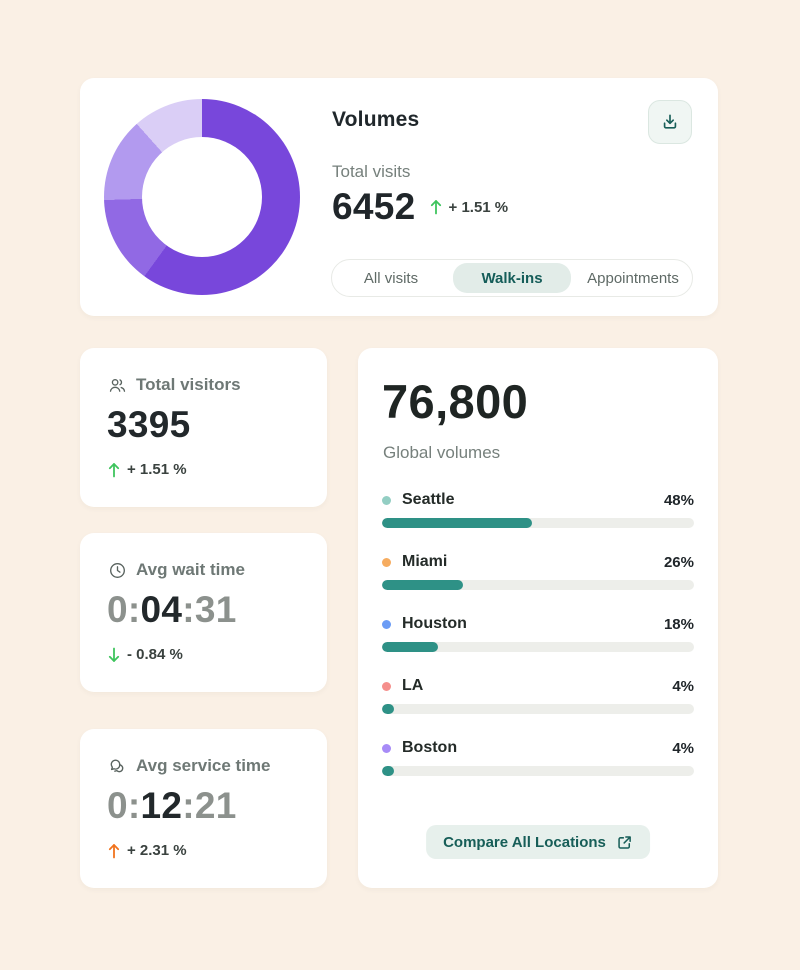 The width and height of the screenshot is (800, 970). I want to click on download-button, so click(670, 122).